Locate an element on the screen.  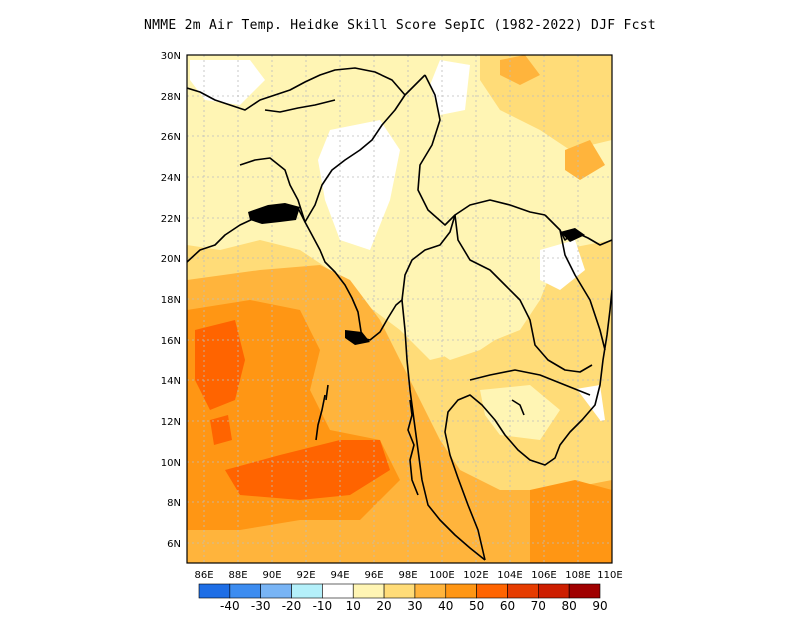
coast-peninsula-east is located at coordinates (528, 425).